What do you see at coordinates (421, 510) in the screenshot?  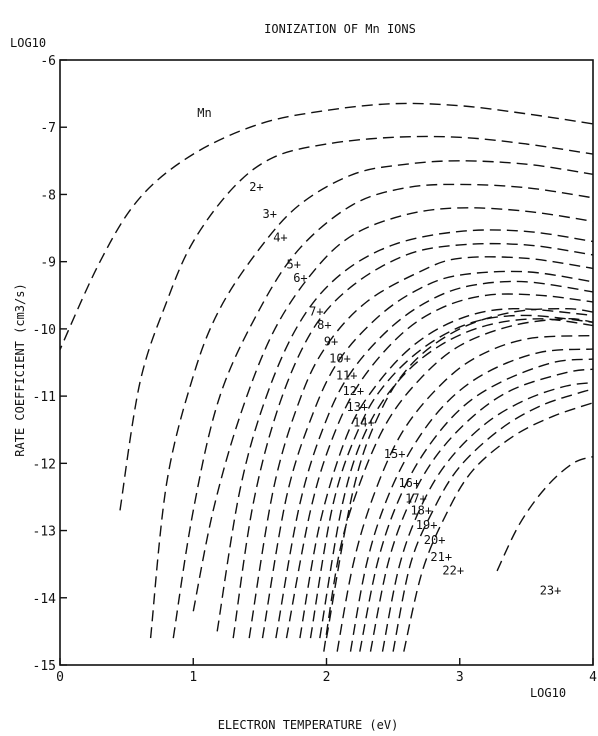 I see `curve-label: 18+` at bounding box center [421, 510].